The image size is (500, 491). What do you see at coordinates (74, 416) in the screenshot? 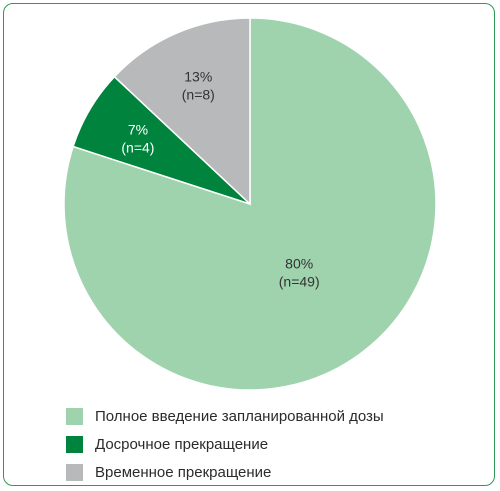
I see `legend-swatch-full-dose` at bounding box center [74, 416].